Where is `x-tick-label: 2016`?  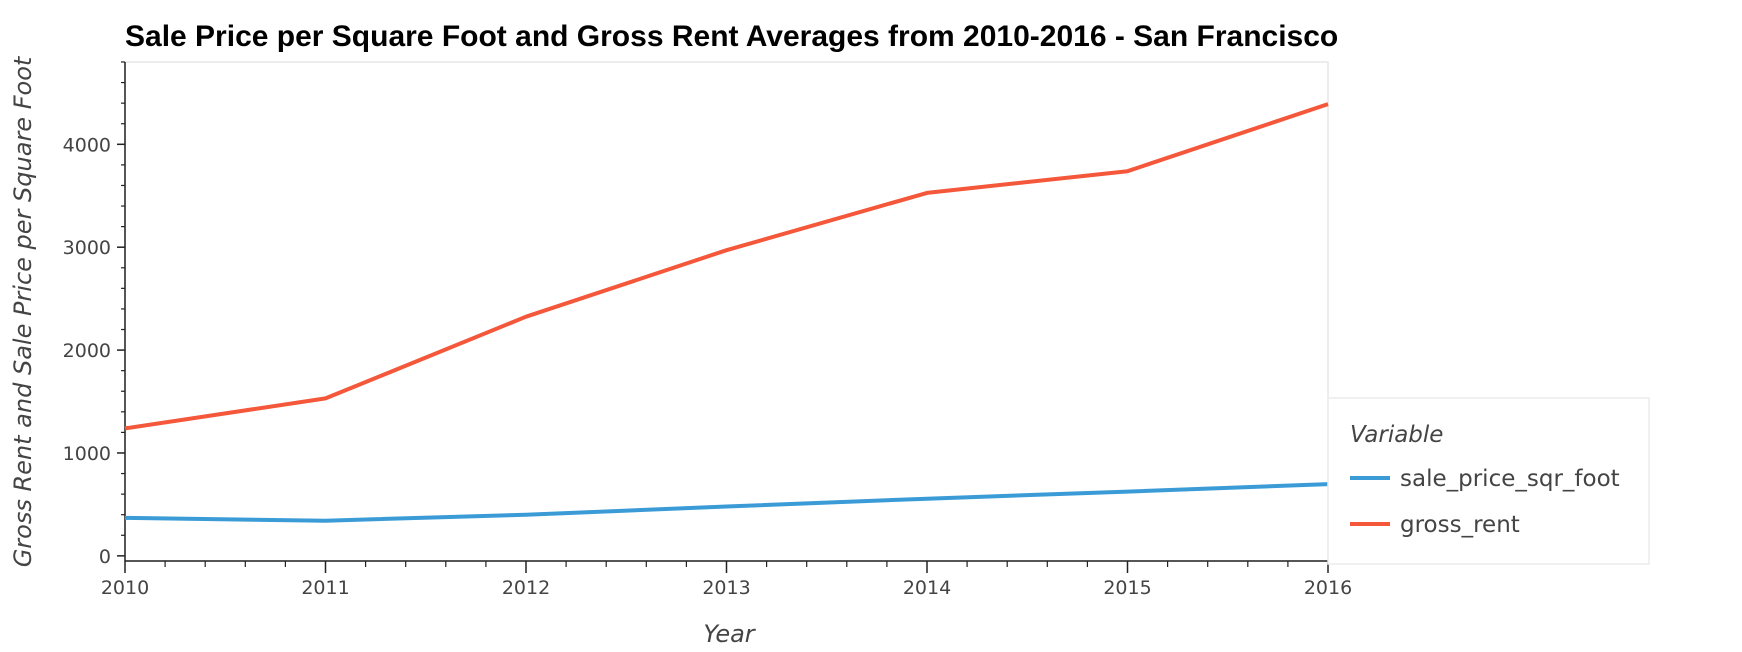 x-tick-label: 2016 is located at coordinates (1328, 588).